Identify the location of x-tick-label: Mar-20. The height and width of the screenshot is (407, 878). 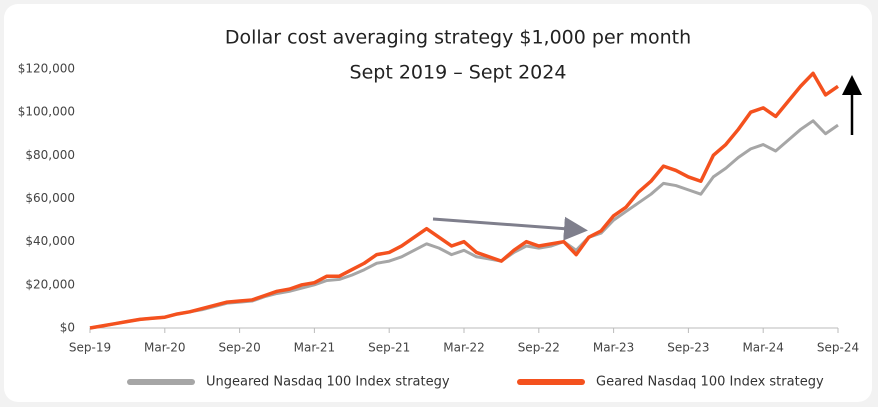
(164, 348).